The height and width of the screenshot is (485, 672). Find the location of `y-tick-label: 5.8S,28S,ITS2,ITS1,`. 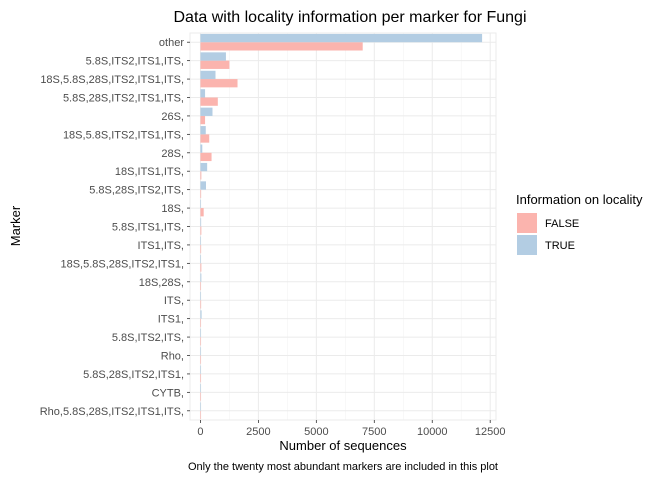

y-tick-label: 5.8S,28S,ITS2,ITS1, is located at coordinates (133, 375).